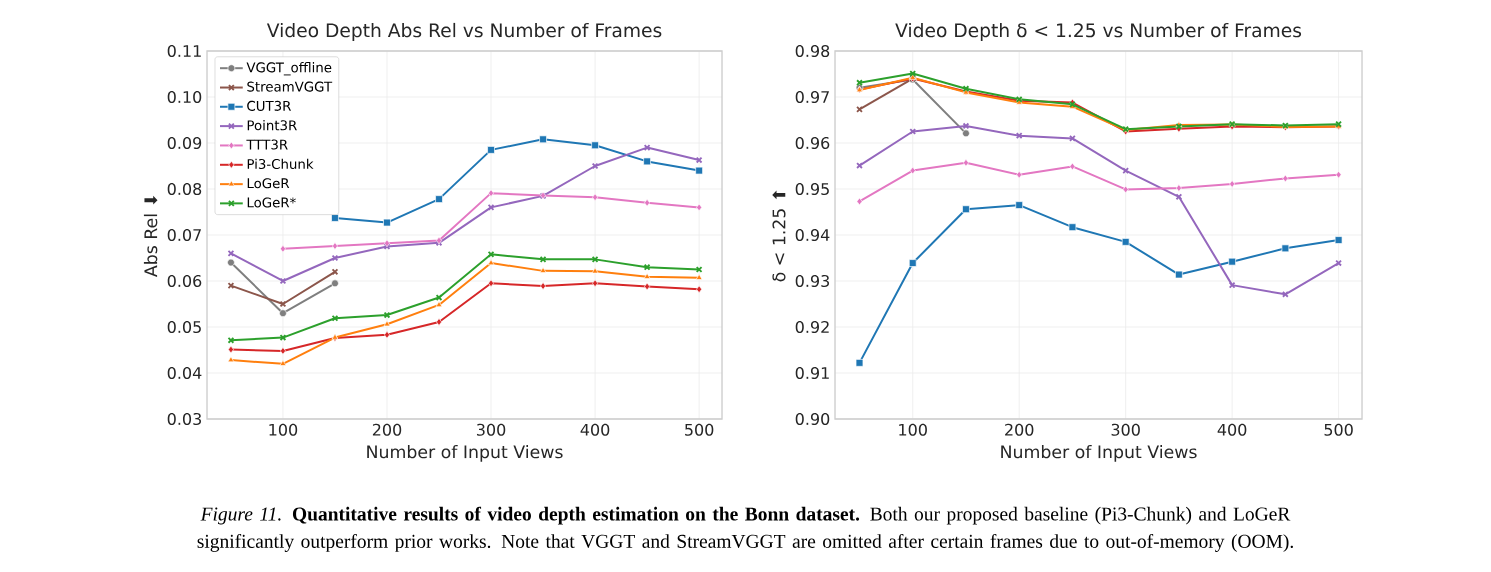  I want to click on y-tick-label: 0.97, so click(812, 97).